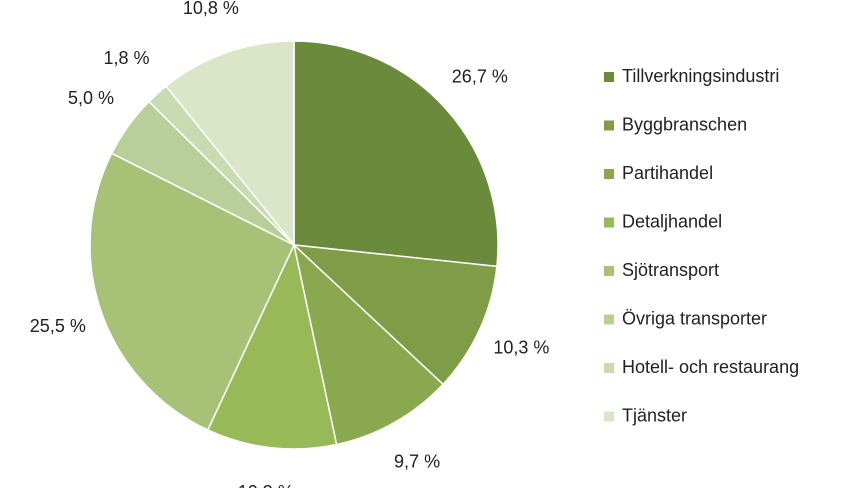 This screenshot has height=488, width=866. Describe the element at coordinates (417, 461) in the screenshot. I see `data-label: 9,7 %` at that location.